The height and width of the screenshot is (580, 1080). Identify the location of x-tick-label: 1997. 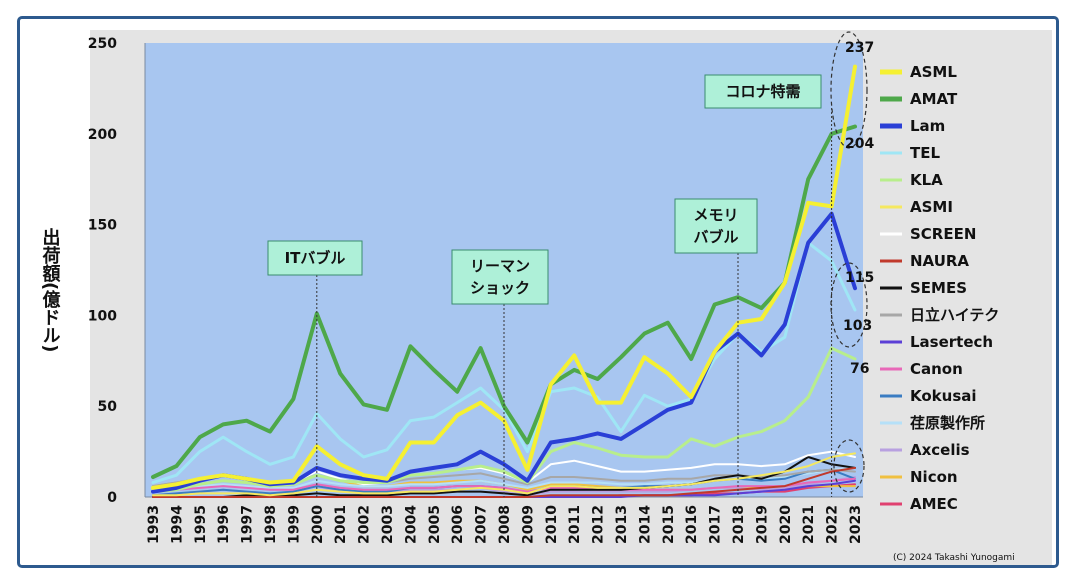
(248, 524).